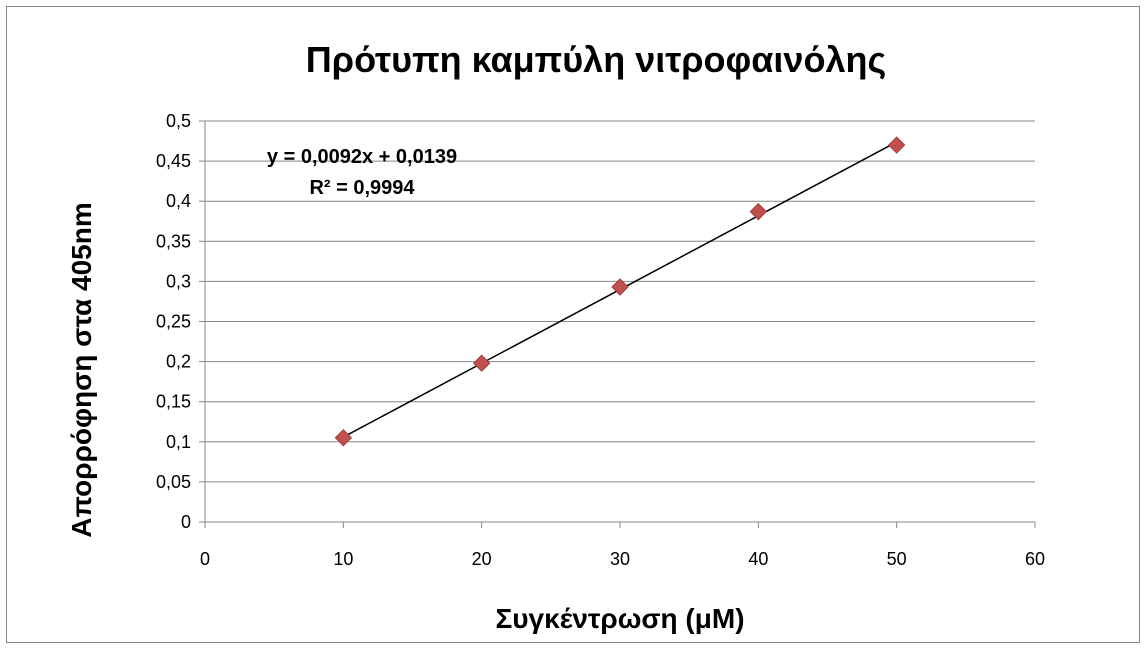  I want to click on x-tick-labels: 0 10 20 30 40 50 60, so click(622, 559).